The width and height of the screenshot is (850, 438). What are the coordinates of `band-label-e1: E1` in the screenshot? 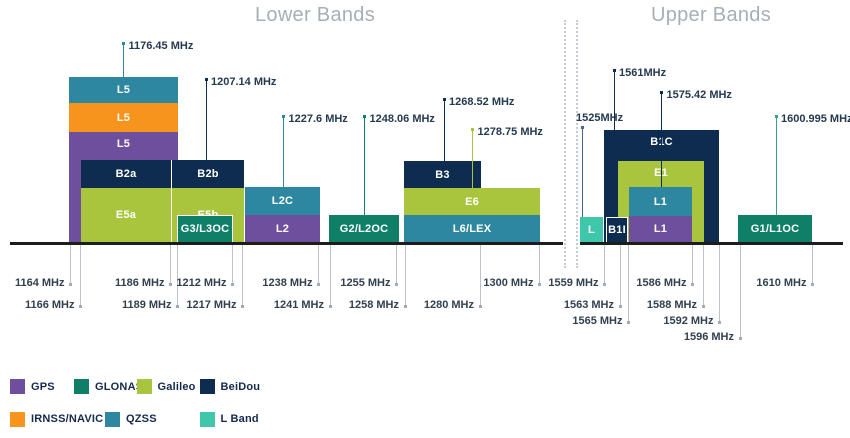 It's located at (661, 173).